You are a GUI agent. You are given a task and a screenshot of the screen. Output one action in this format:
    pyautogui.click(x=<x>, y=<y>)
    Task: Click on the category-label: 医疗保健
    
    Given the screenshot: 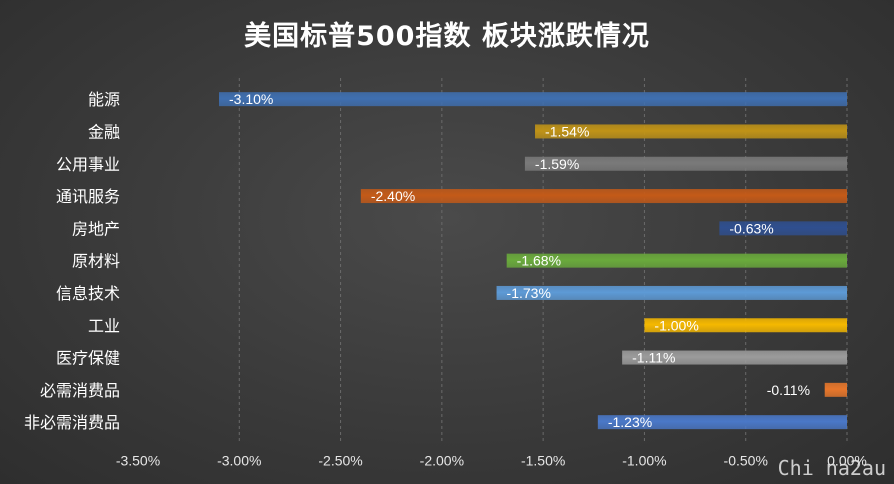 What is the action you would take?
    pyautogui.click(x=88, y=358)
    